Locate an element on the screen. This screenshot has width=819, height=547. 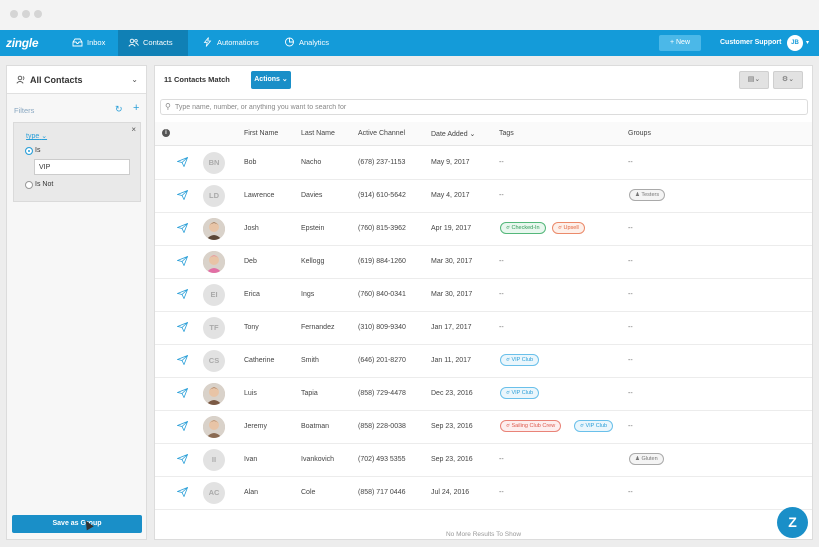
table-row: BN Bob Nacho (678) 237-1153 May 9, 2017 -- -- is located at coordinates (483, 163).